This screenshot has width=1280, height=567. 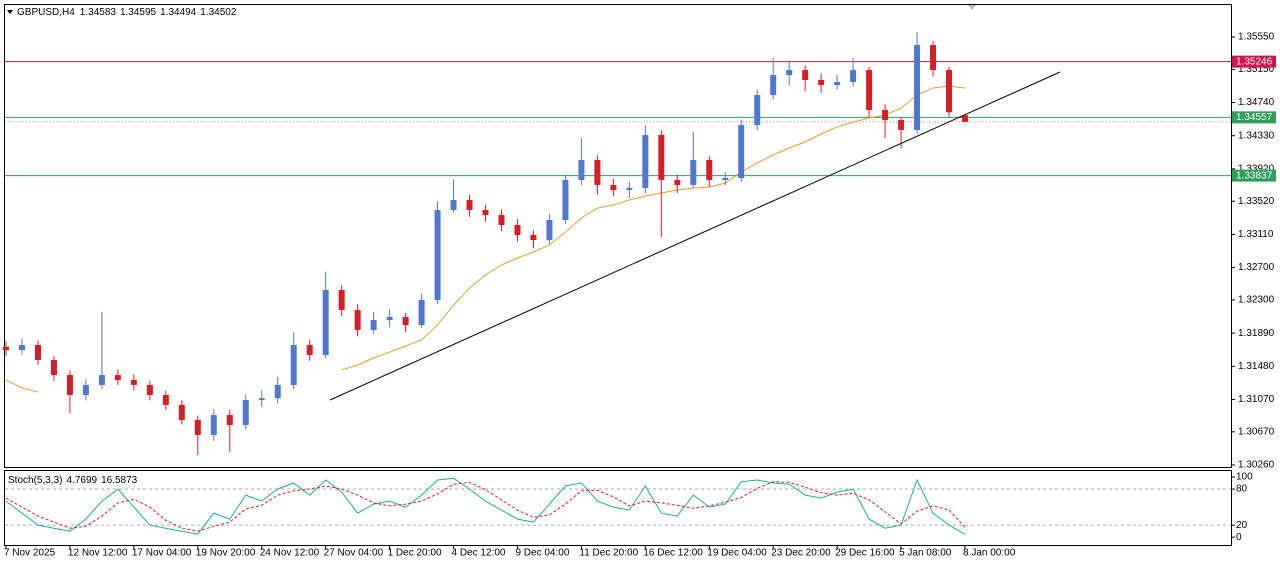 What do you see at coordinates (1256, 135) in the screenshot?
I see `y-tick-label: 1.34330` at bounding box center [1256, 135].